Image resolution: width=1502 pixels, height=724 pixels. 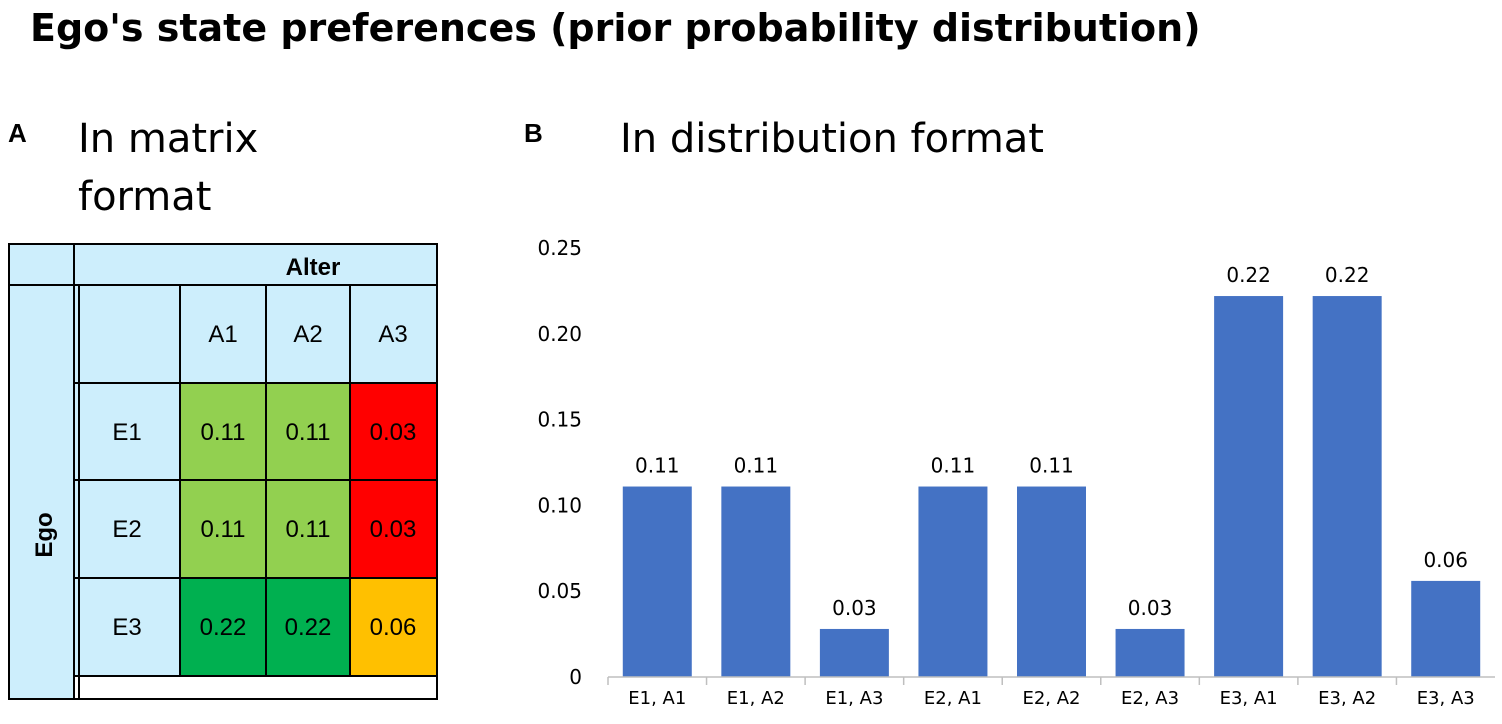 I want to click on alter-header-cell, so click(x=255, y=264).